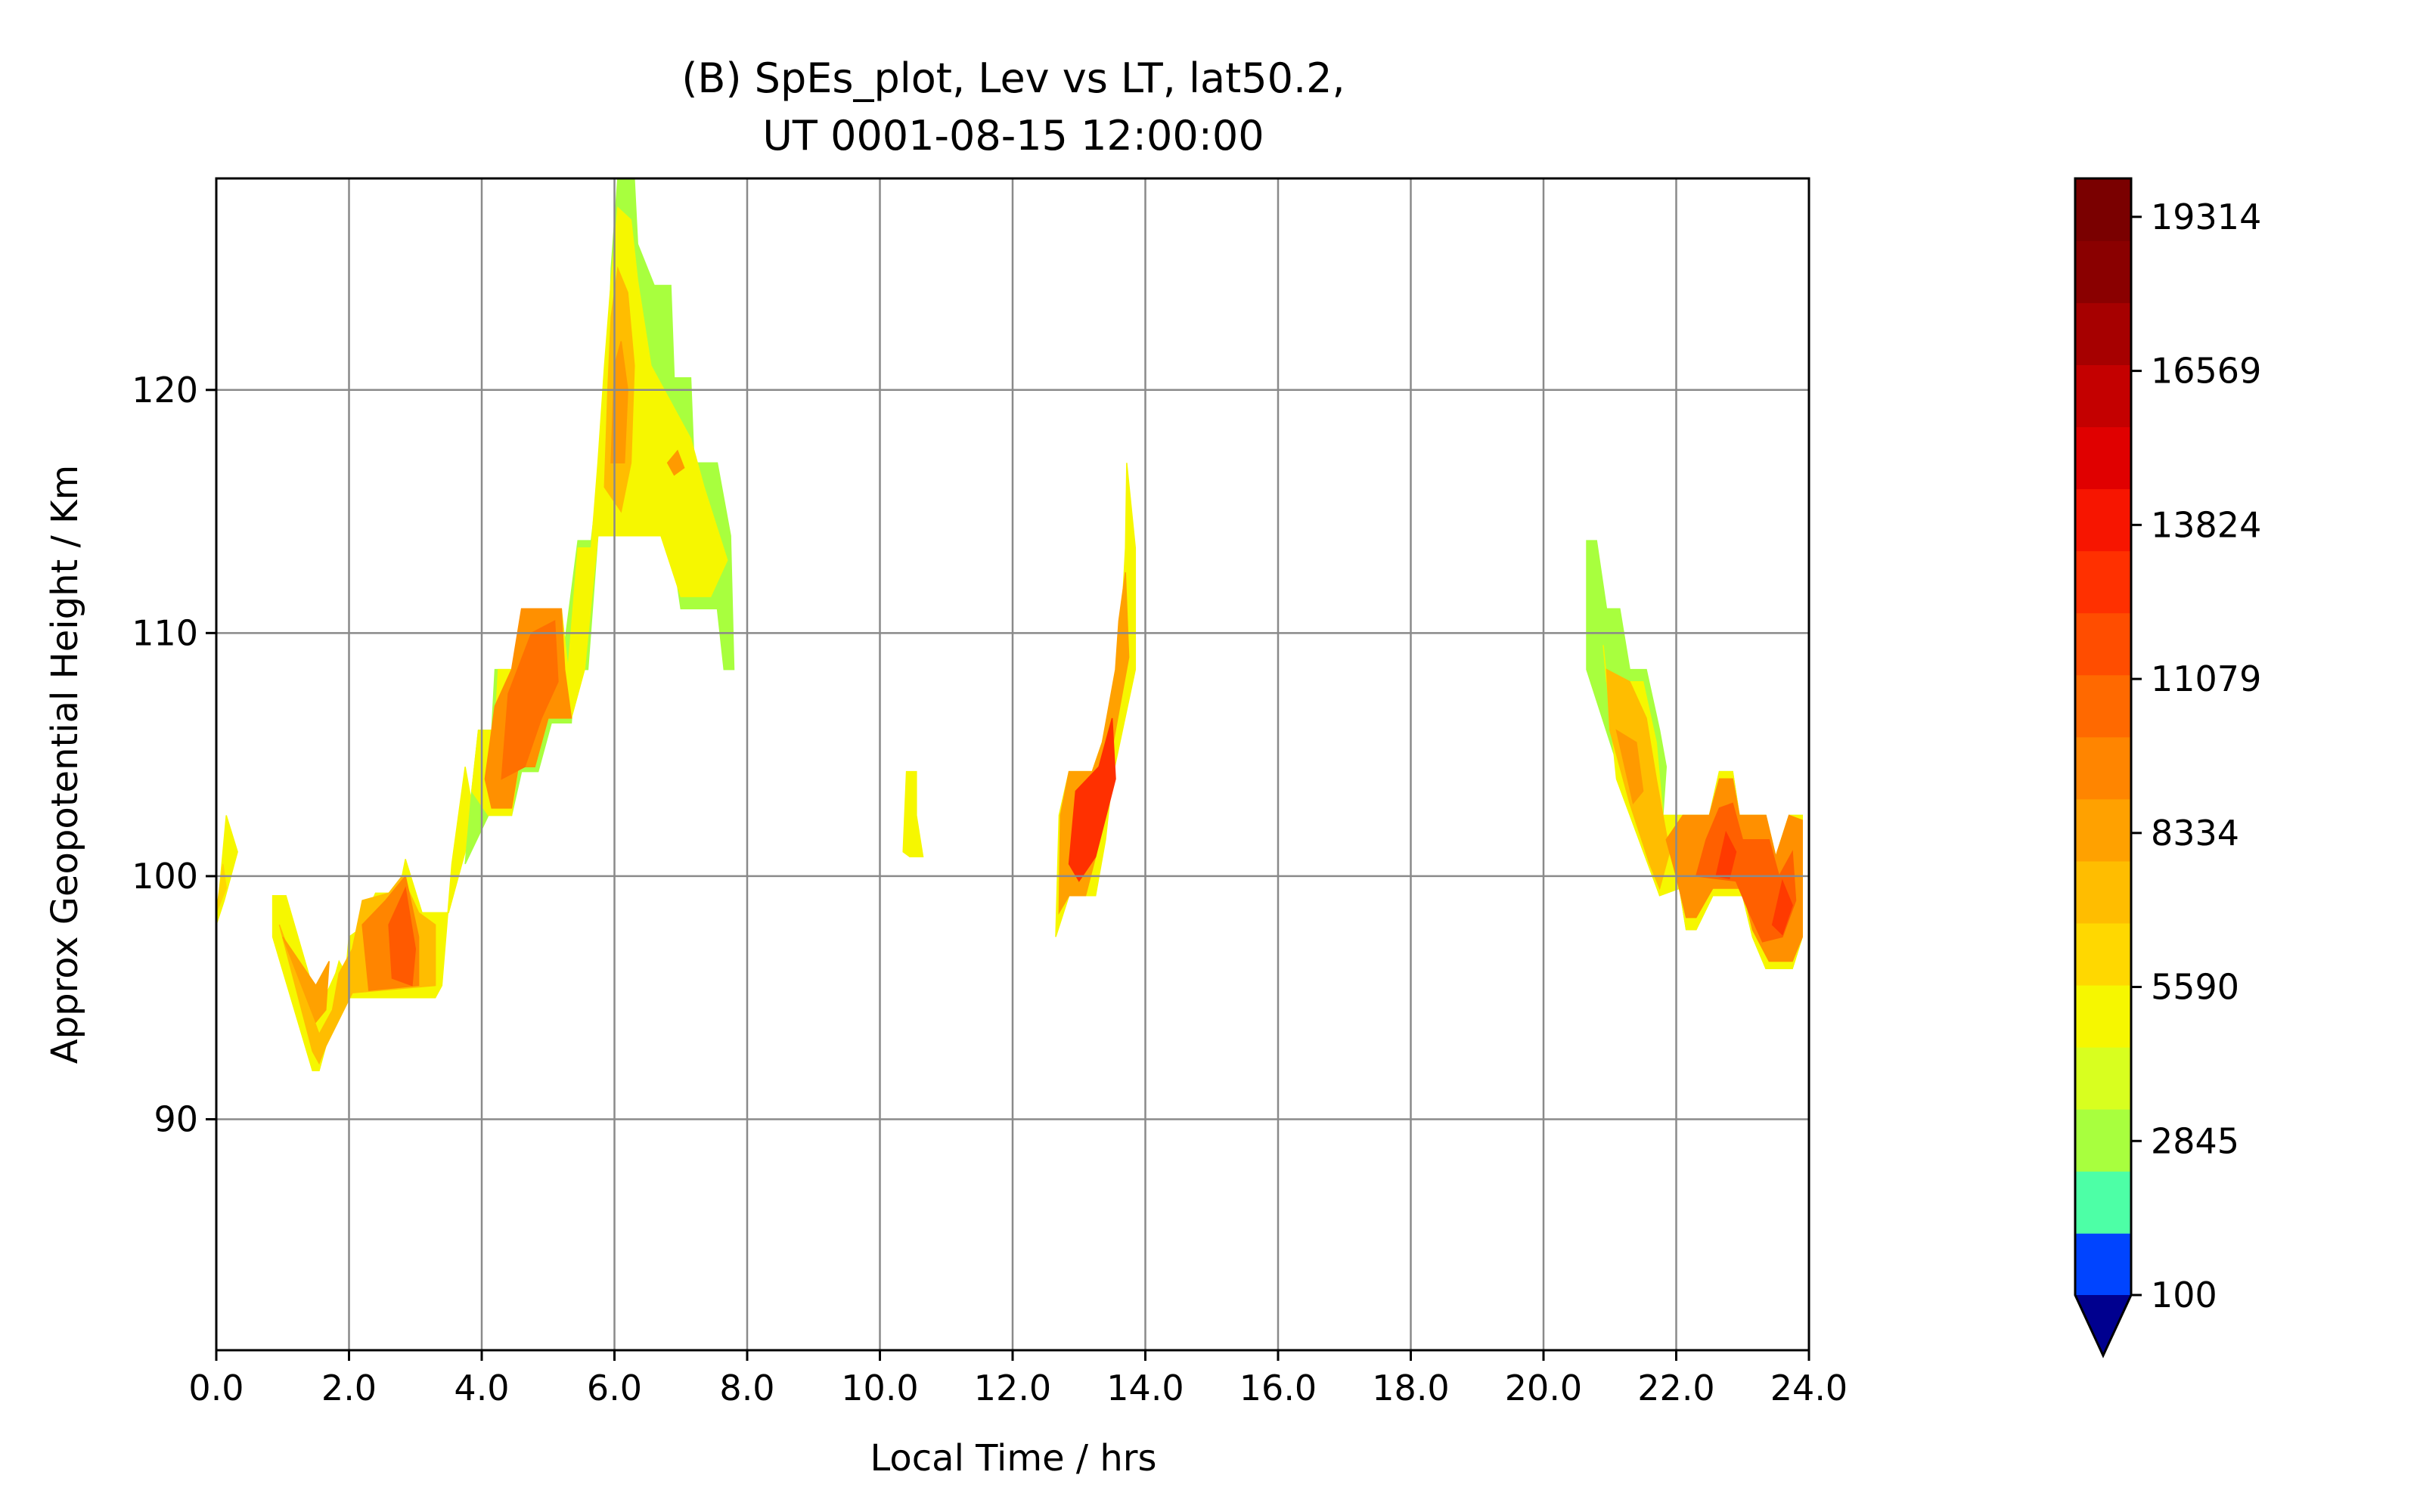 This screenshot has height=1512, width=2420. What do you see at coordinates (165, 391) in the screenshot?
I see `y-tick-label: 120` at bounding box center [165, 391].